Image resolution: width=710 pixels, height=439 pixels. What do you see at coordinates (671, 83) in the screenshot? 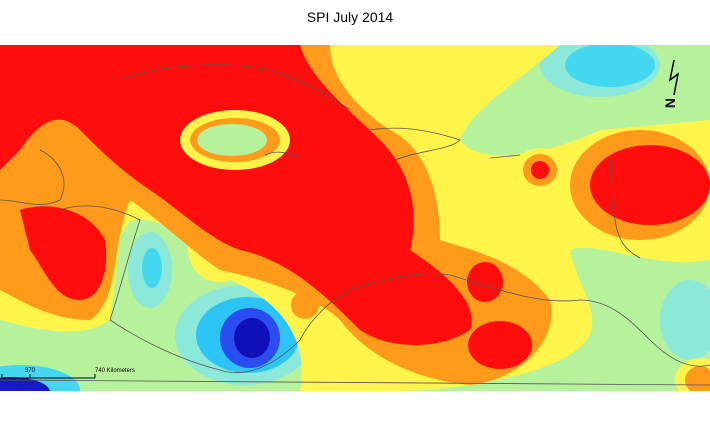
I see `north-arrow: N` at bounding box center [671, 83].